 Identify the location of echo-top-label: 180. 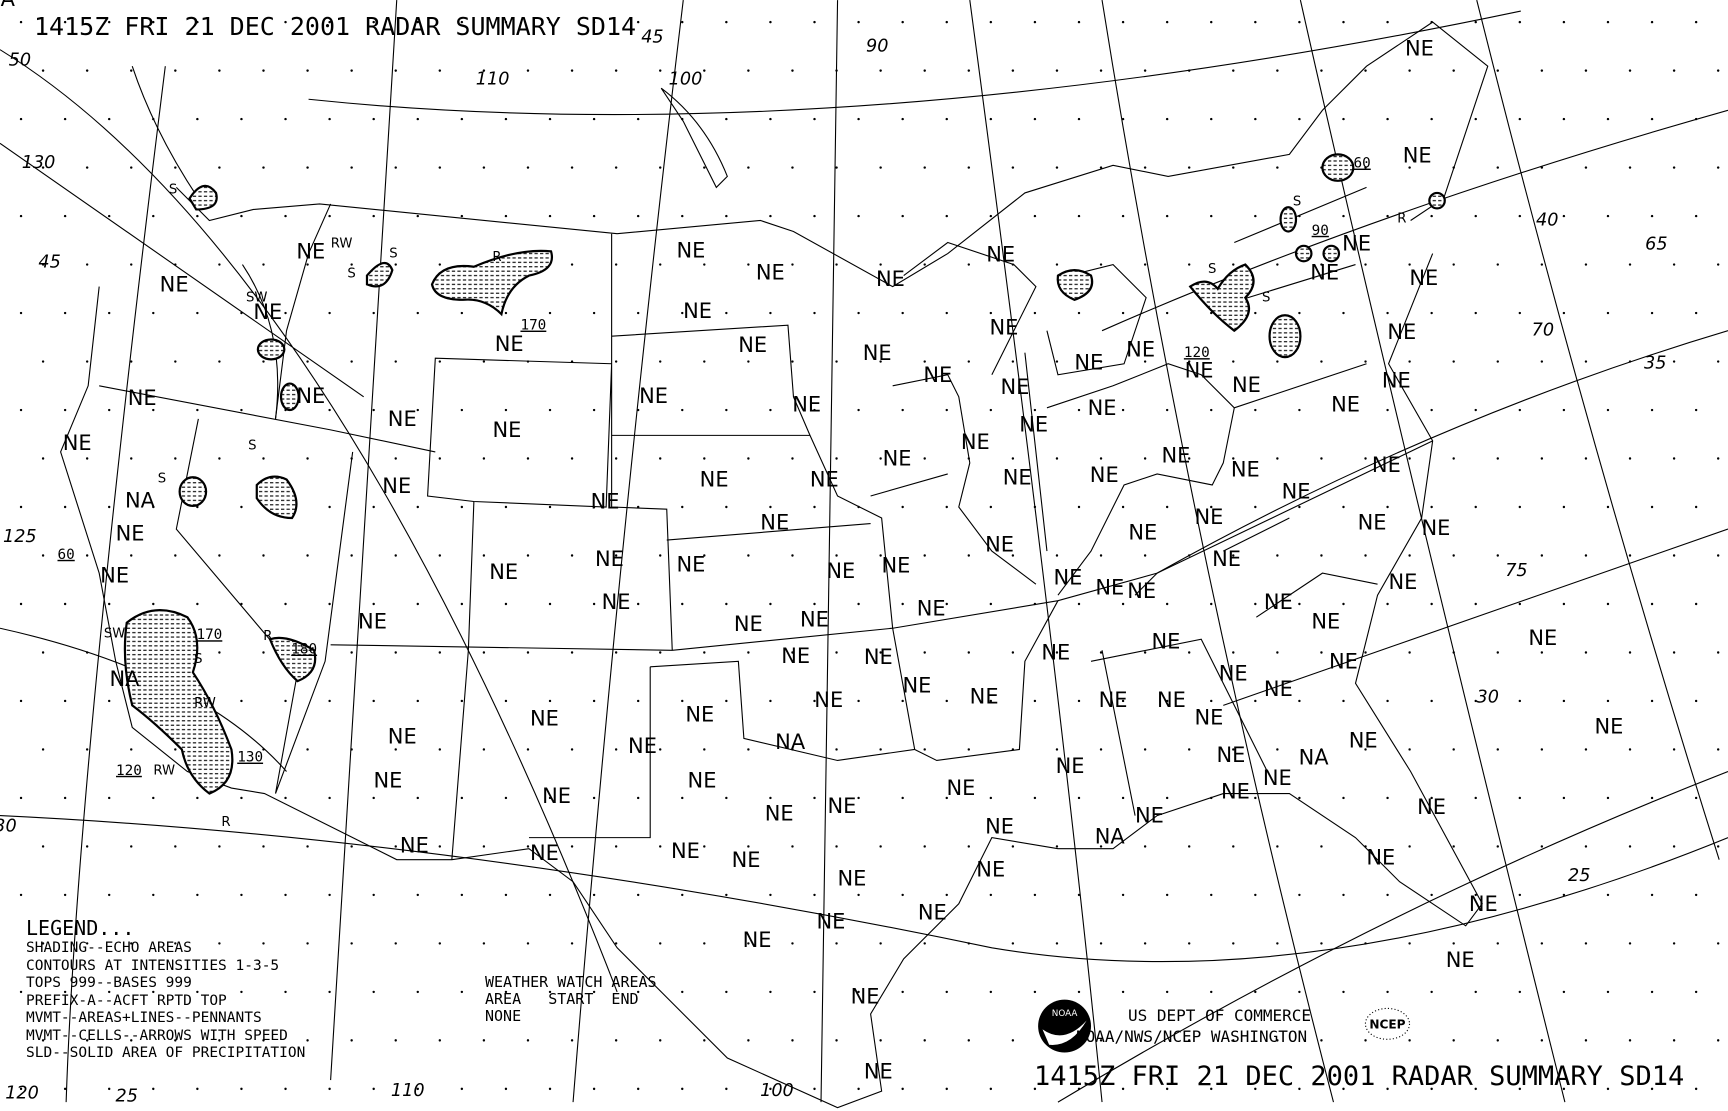
(304, 650).